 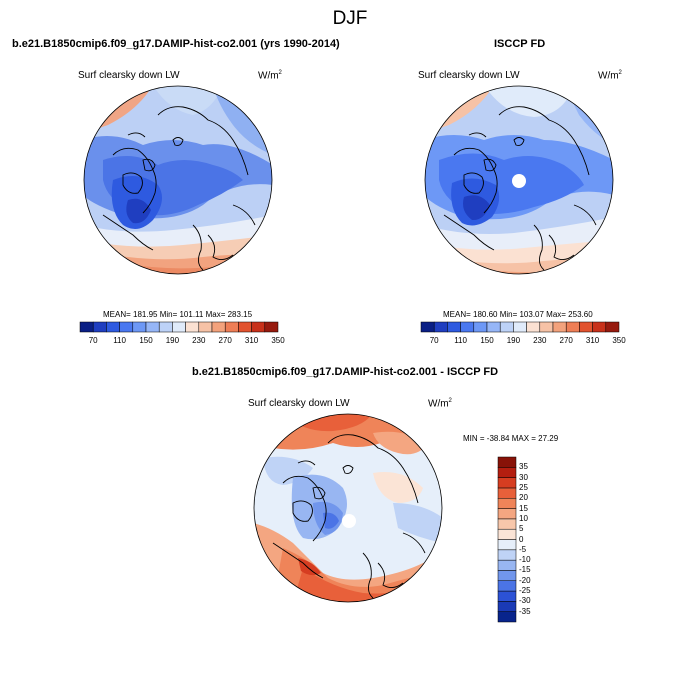 What do you see at coordinates (299, 403) in the screenshot?
I see `panel3-variable-label: Surf clearsky down LW` at bounding box center [299, 403].